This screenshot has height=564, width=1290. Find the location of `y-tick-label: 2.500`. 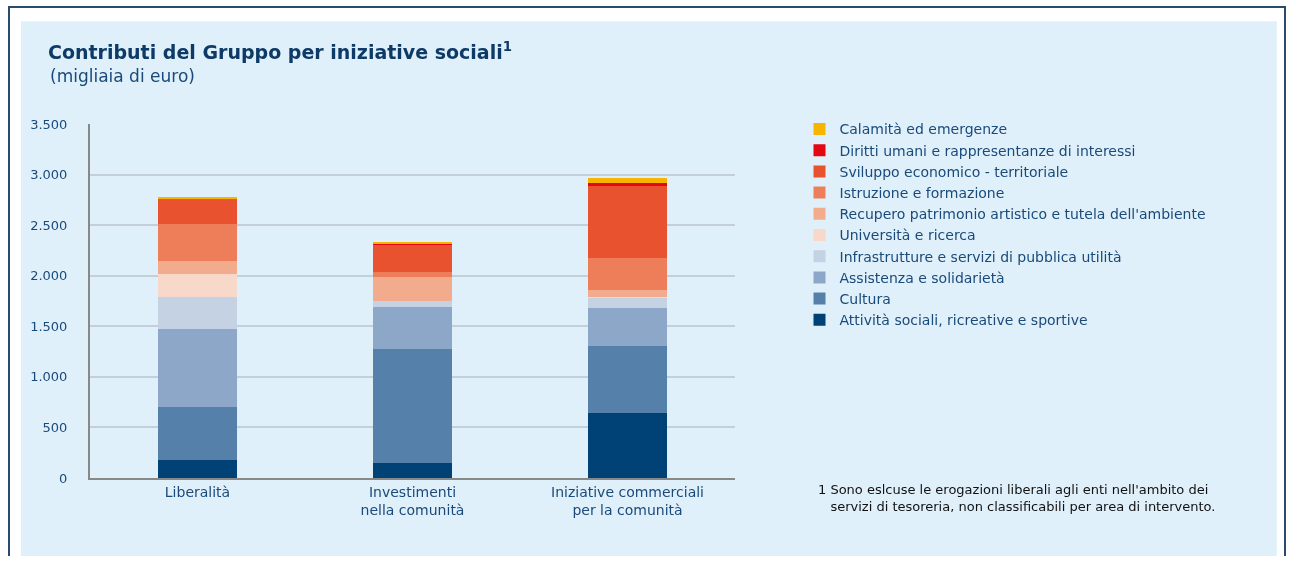

y-tick-label: 2.500 is located at coordinates (49, 225).